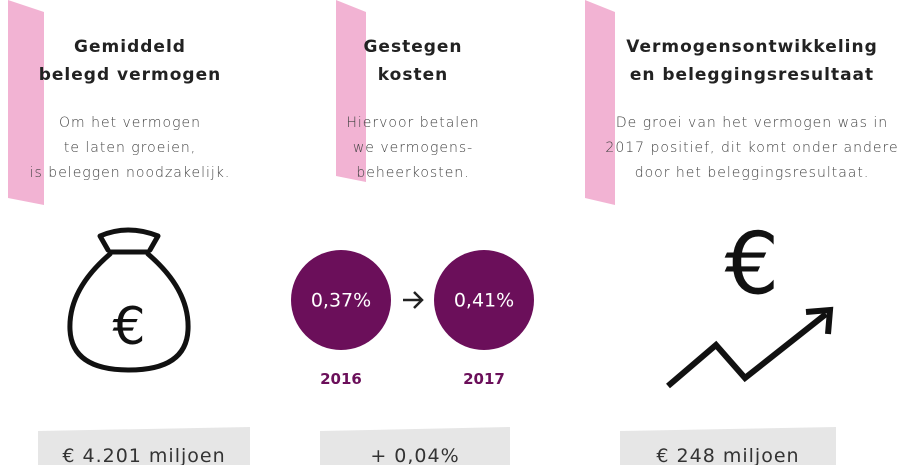 The width and height of the screenshot is (911, 465). I want to click on description: te laten groeien,, so click(130, 148).